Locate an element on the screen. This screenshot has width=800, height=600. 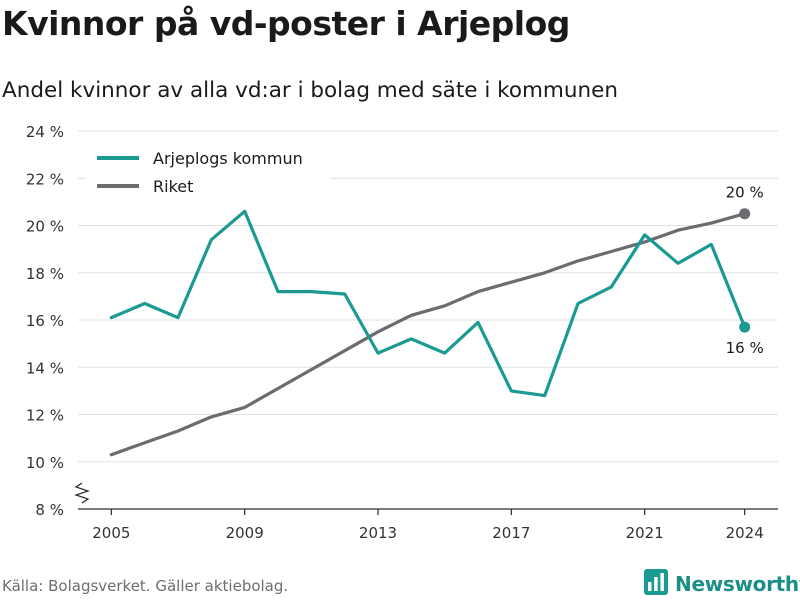
axis-break-icon is located at coordinates (82, 493).